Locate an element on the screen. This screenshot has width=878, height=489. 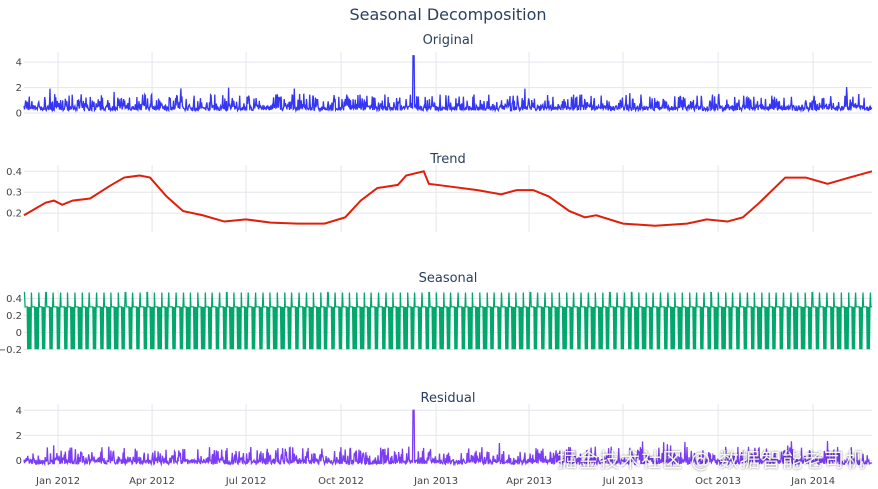
x-tick-label: Apr 2013 is located at coordinates (529, 481).